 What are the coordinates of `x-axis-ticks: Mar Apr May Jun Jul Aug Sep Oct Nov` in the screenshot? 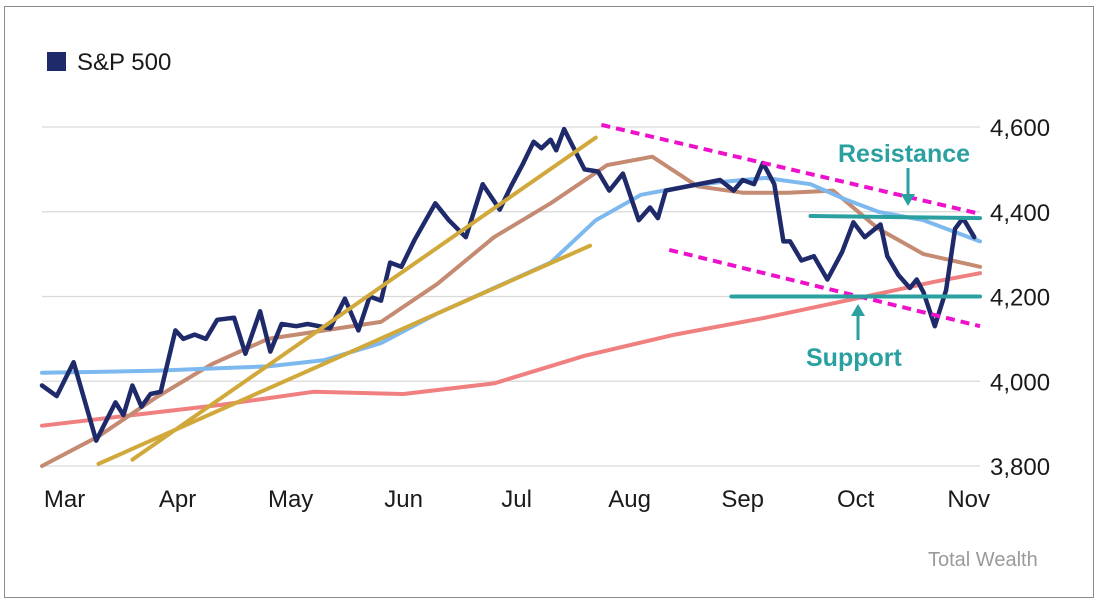 It's located at (517, 499).